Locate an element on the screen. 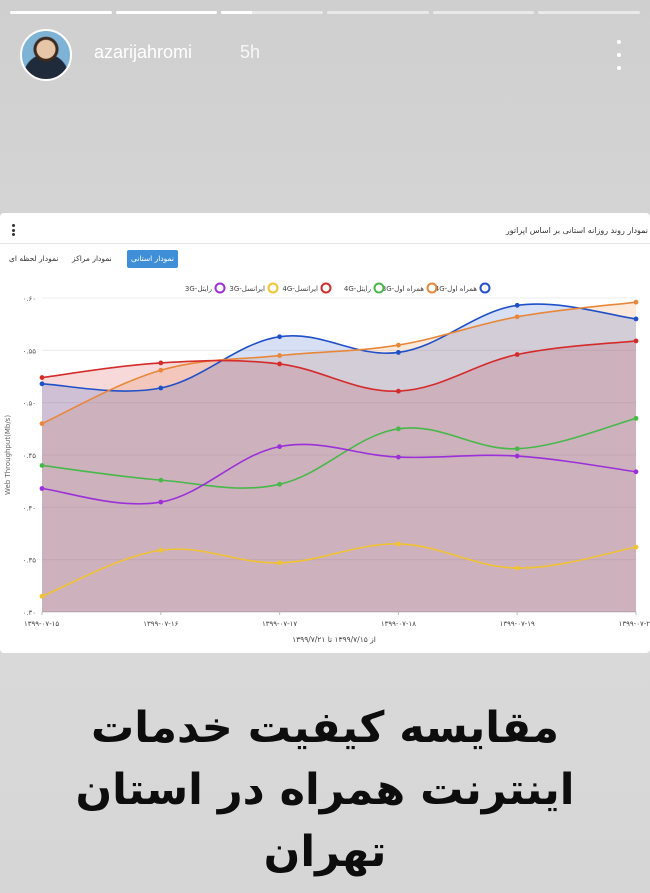 This screenshot has width=650, height=893. y-axis-label: Web Throughput(Mb/s) is located at coordinates (8, 455).